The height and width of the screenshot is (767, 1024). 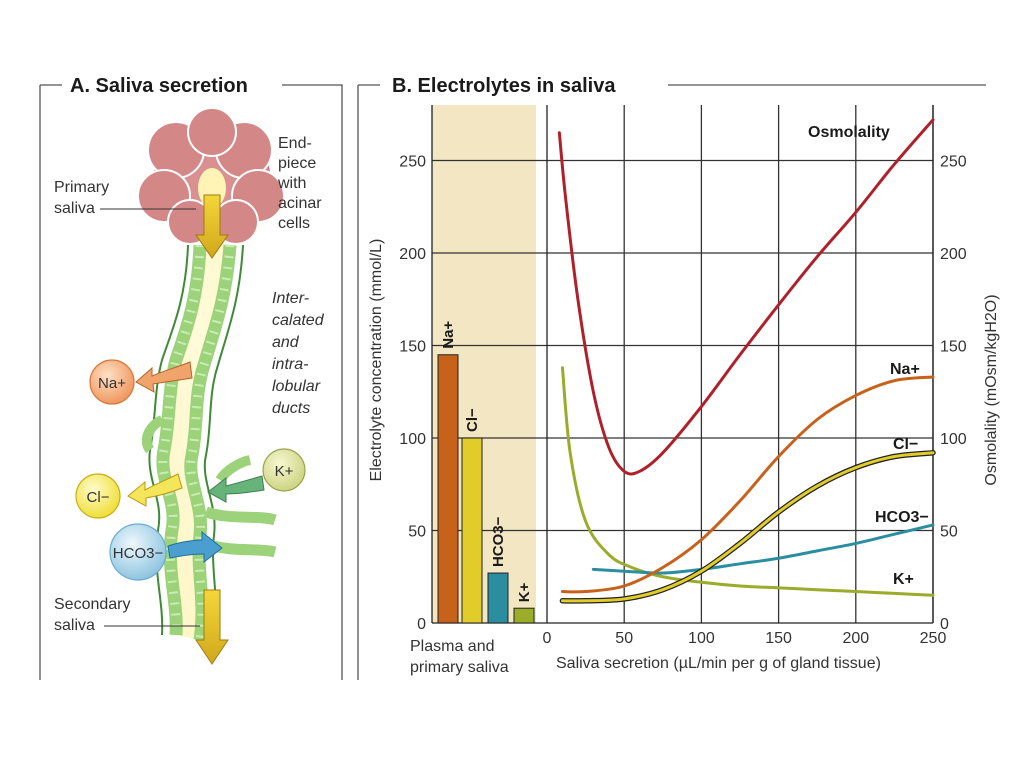 What do you see at coordinates (236, 489) in the screenshot?
I see `k-arrow` at bounding box center [236, 489].